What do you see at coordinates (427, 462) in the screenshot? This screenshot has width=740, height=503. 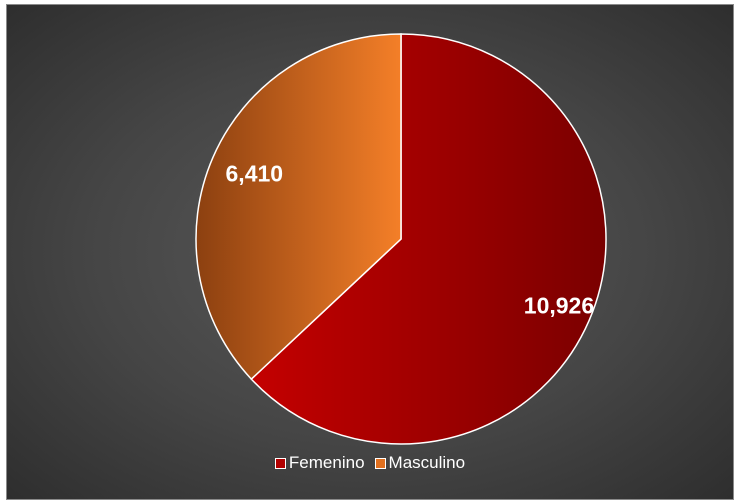 I see `legend-label-masculino: Masculino` at bounding box center [427, 462].